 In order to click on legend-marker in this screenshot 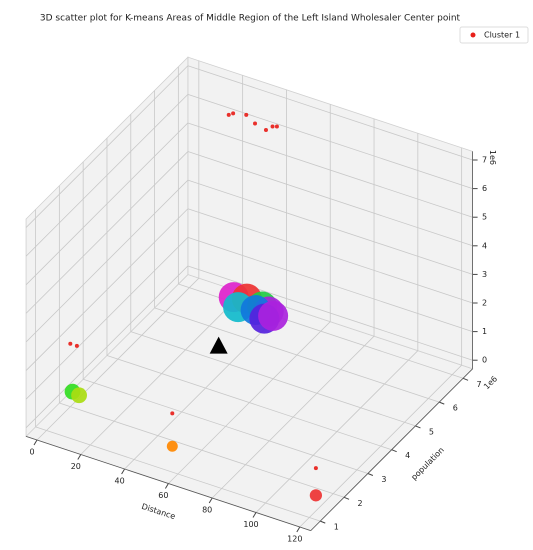, I will do `click(473, 35)`.